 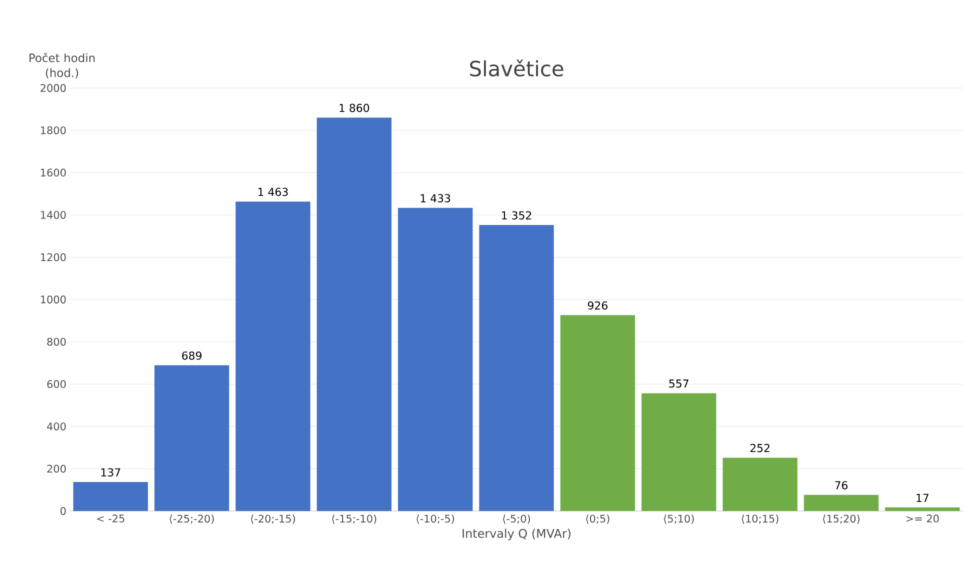 I want to click on y-tick-label: 200, so click(x=56, y=468).